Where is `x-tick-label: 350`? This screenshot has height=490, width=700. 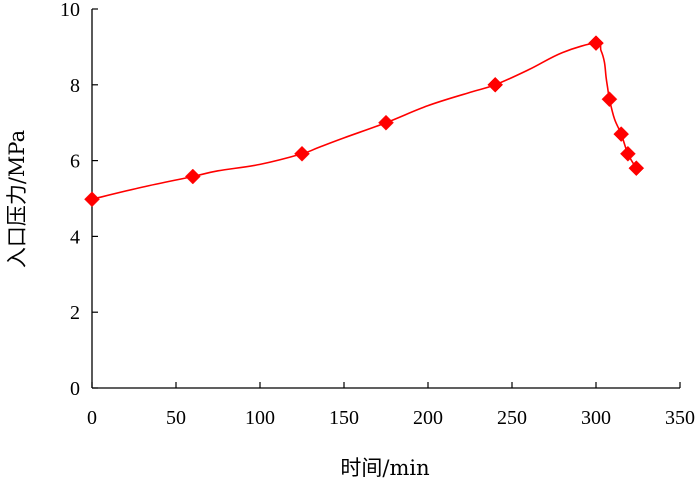
x-tick-label: 350 is located at coordinates (680, 418).